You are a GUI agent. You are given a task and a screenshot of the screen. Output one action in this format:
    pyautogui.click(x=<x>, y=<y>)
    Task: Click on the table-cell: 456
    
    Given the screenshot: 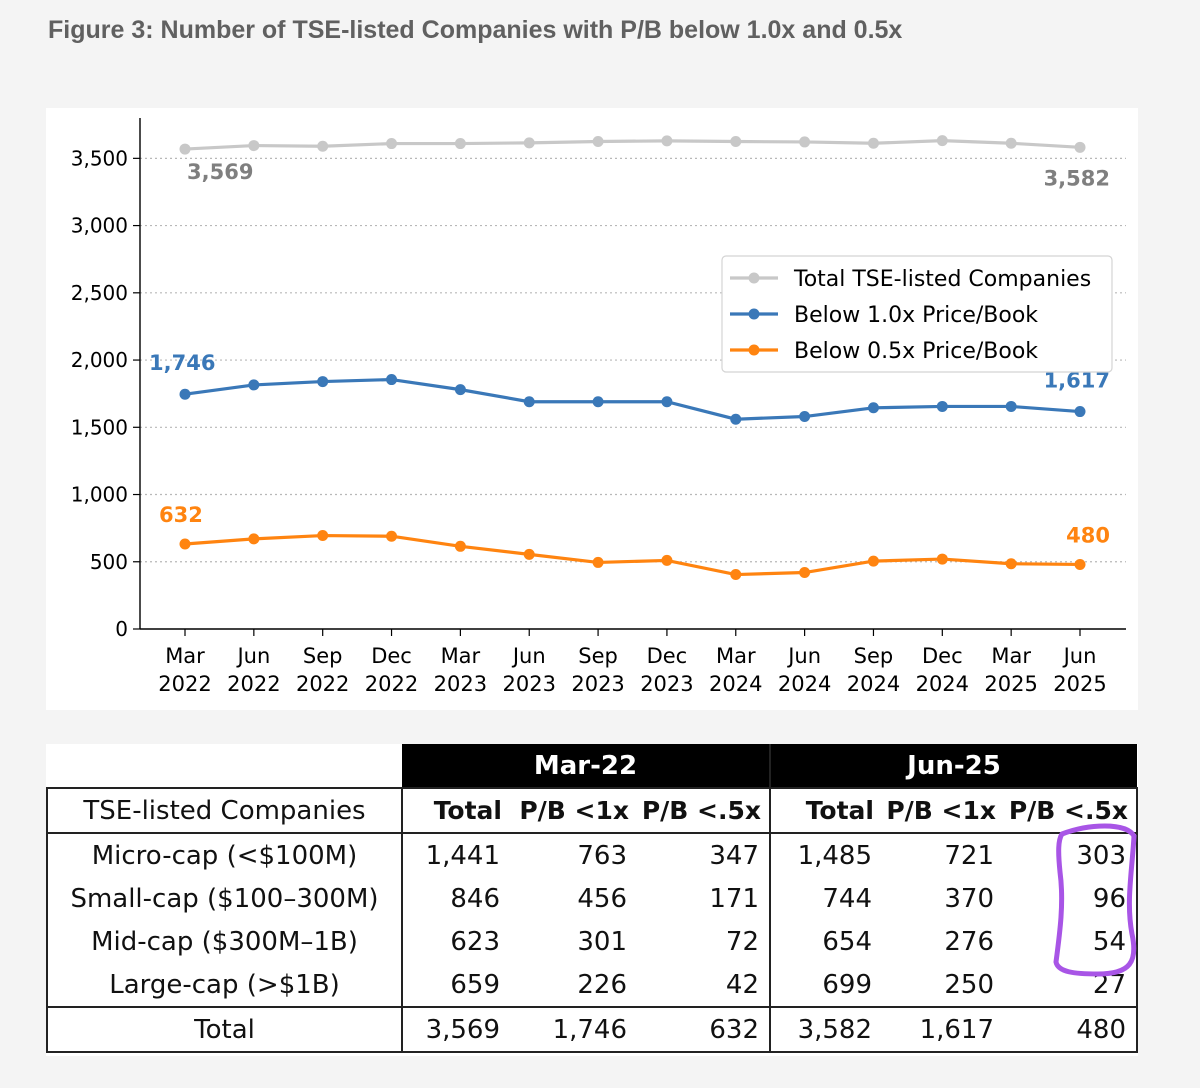 What is the action you would take?
    pyautogui.click(x=602, y=898)
    